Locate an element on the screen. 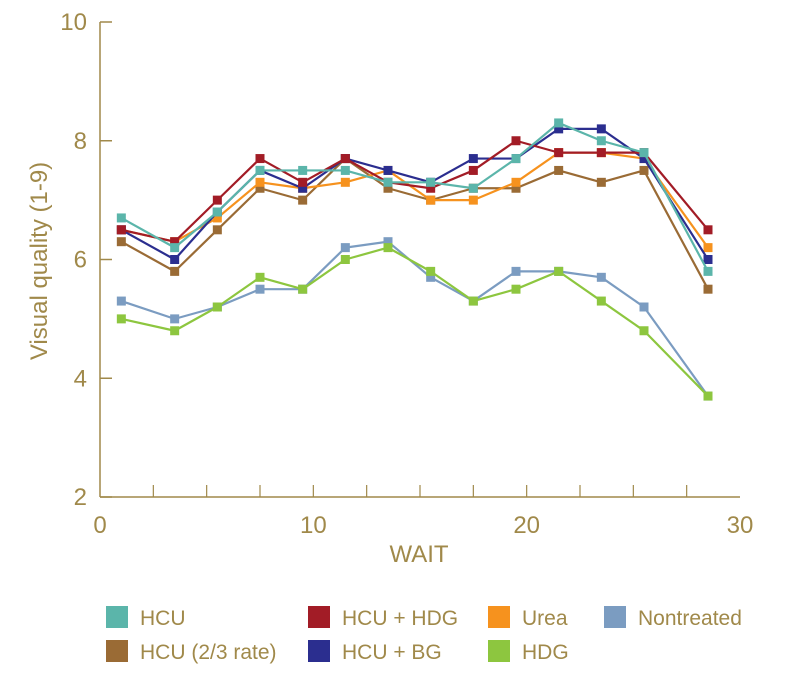 The image size is (800, 674). y-tick-label: 8 is located at coordinates (80, 141).